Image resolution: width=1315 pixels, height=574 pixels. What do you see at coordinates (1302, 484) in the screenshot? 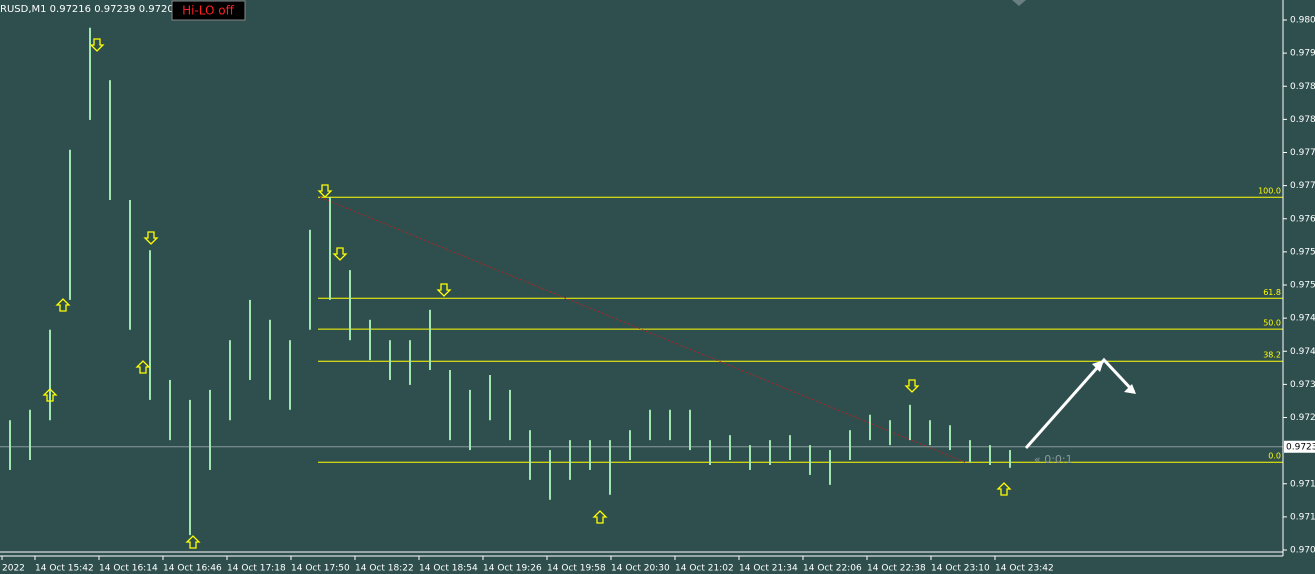
I see `y-tick-label: 0.9716` at bounding box center [1302, 484].